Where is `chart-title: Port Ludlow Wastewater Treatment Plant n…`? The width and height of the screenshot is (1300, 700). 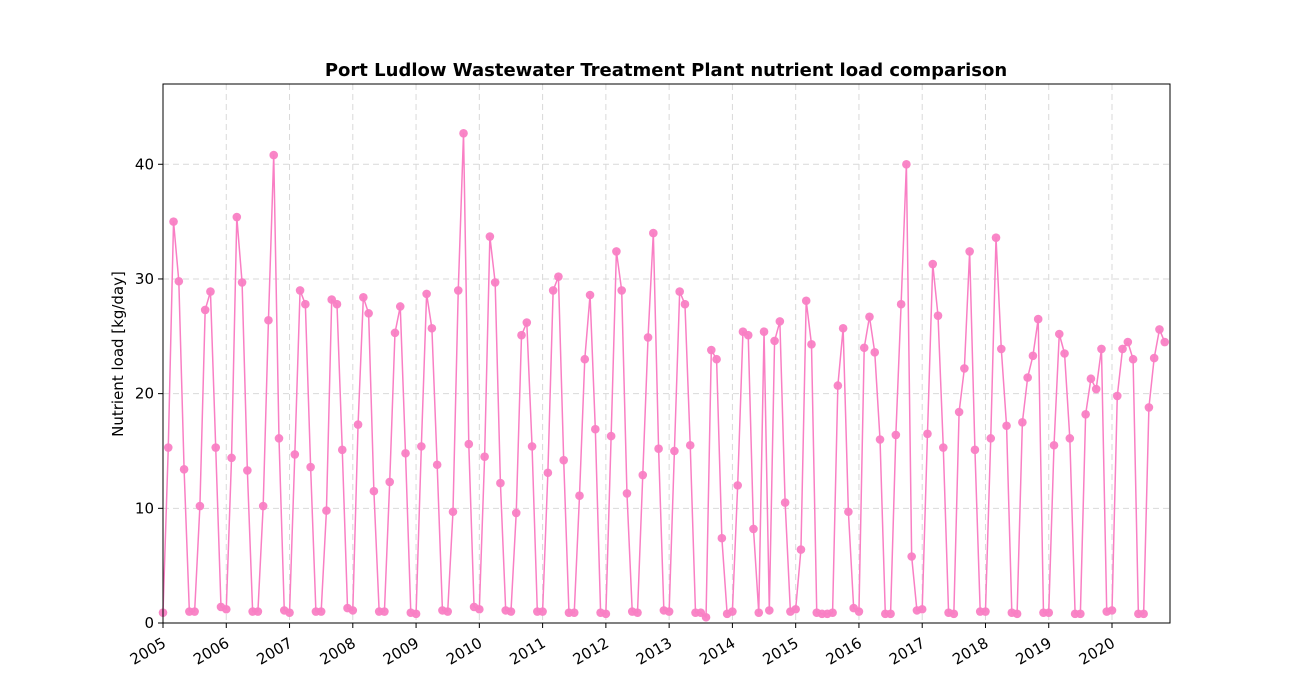
chart-title: Port Ludlow Wastewater Treatment Plant n… is located at coordinates (666, 70).